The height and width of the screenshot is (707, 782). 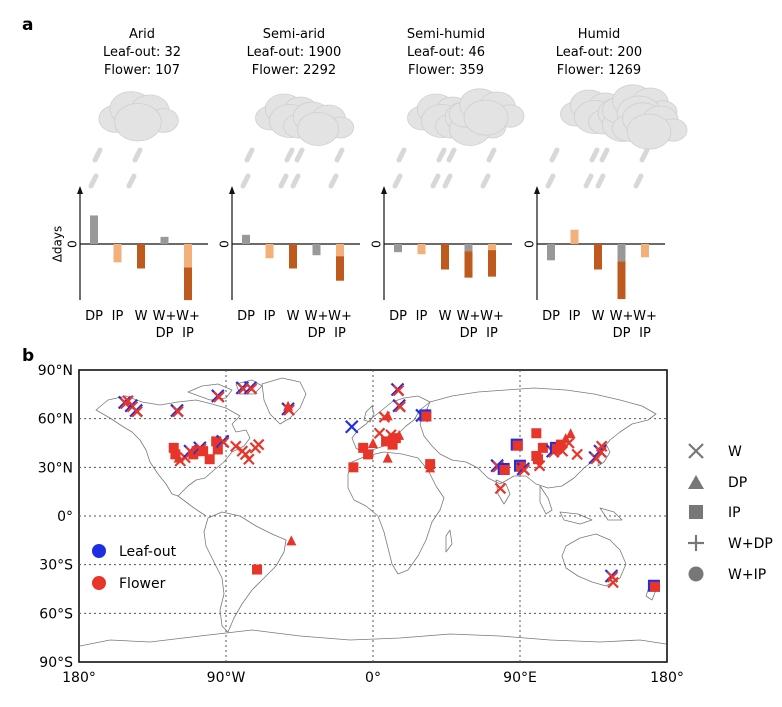 I want to click on panel-title: Semi-arid, so click(x=294, y=34).